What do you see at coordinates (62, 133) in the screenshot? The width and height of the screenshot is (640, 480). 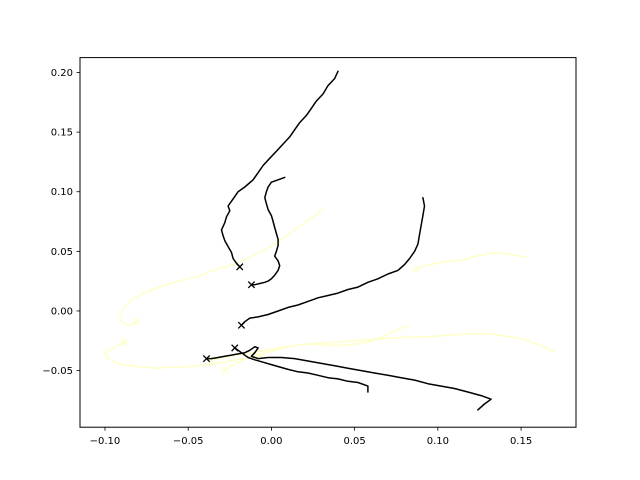 I see `y-tick-label: 0.15` at bounding box center [62, 133].